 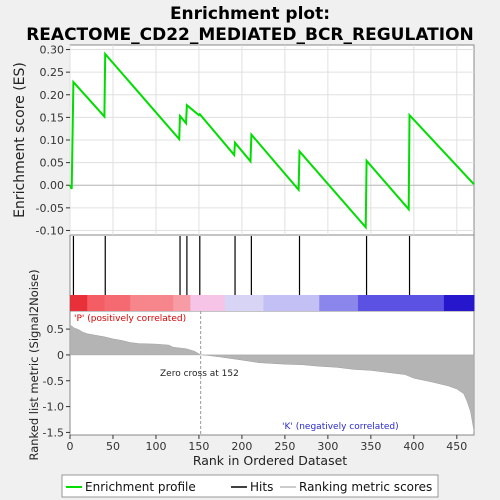 What do you see at coordinates (261, 487) in the screenshot?
I see `legend-hits-label: Hits` at bounding box center [261, 487].